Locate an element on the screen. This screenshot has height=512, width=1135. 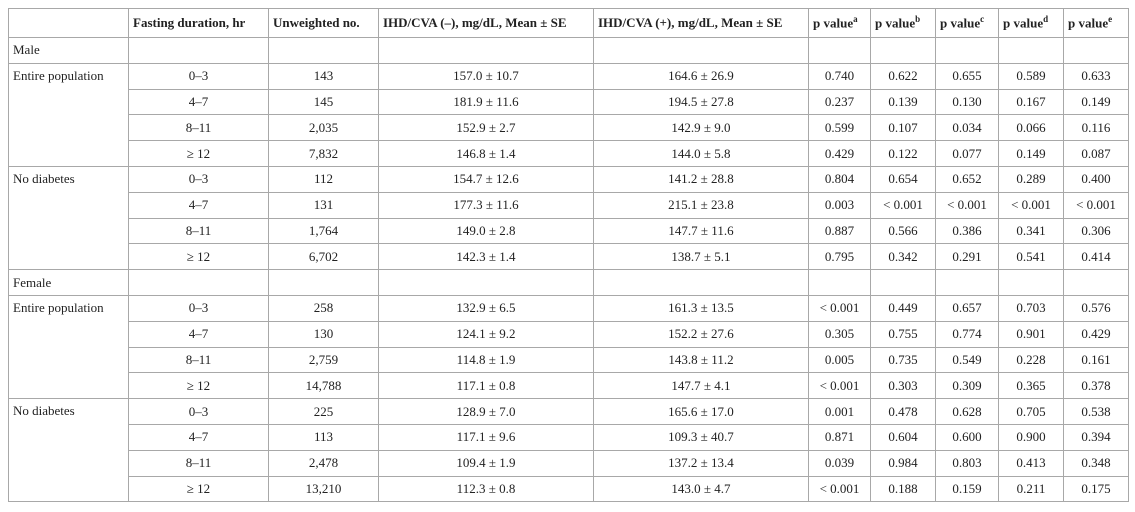
data-cell: 144.0 ± 5.8 is located at coordinates (701, 153).